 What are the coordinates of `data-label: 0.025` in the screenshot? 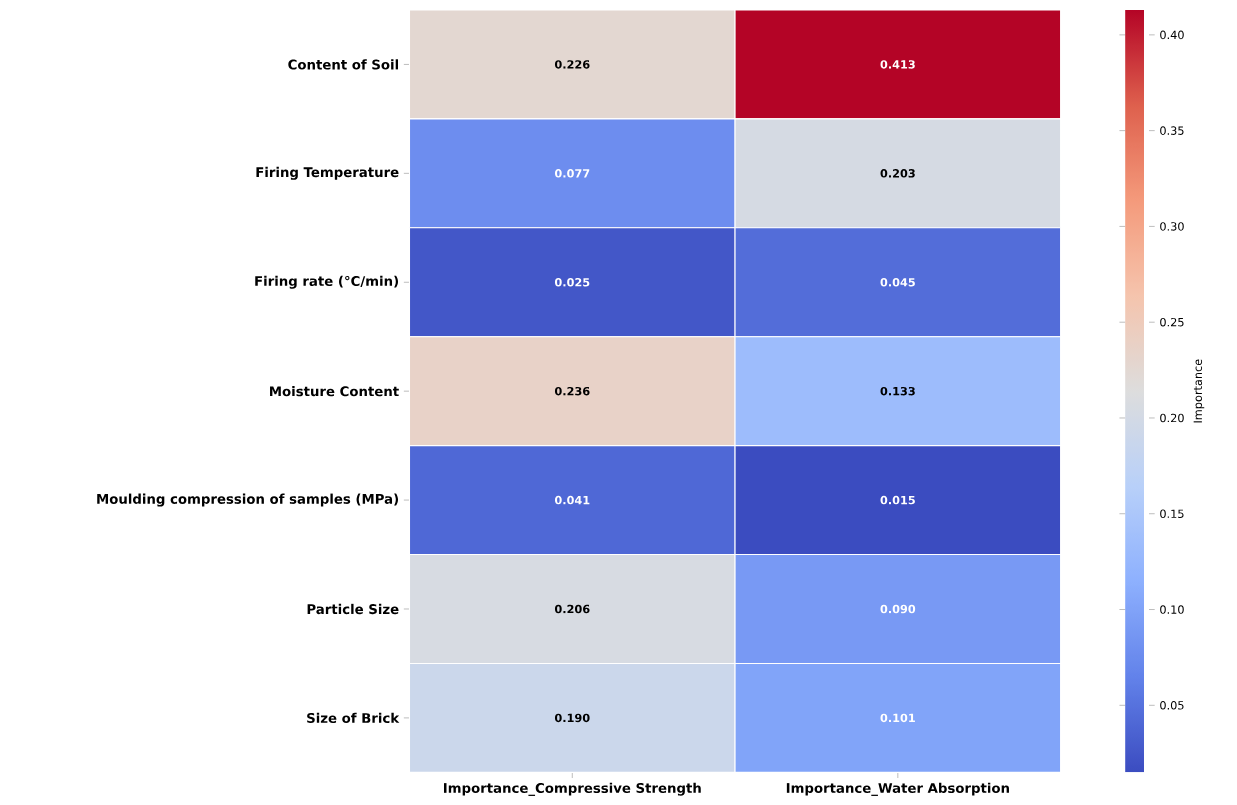 It's located at (572, 282).